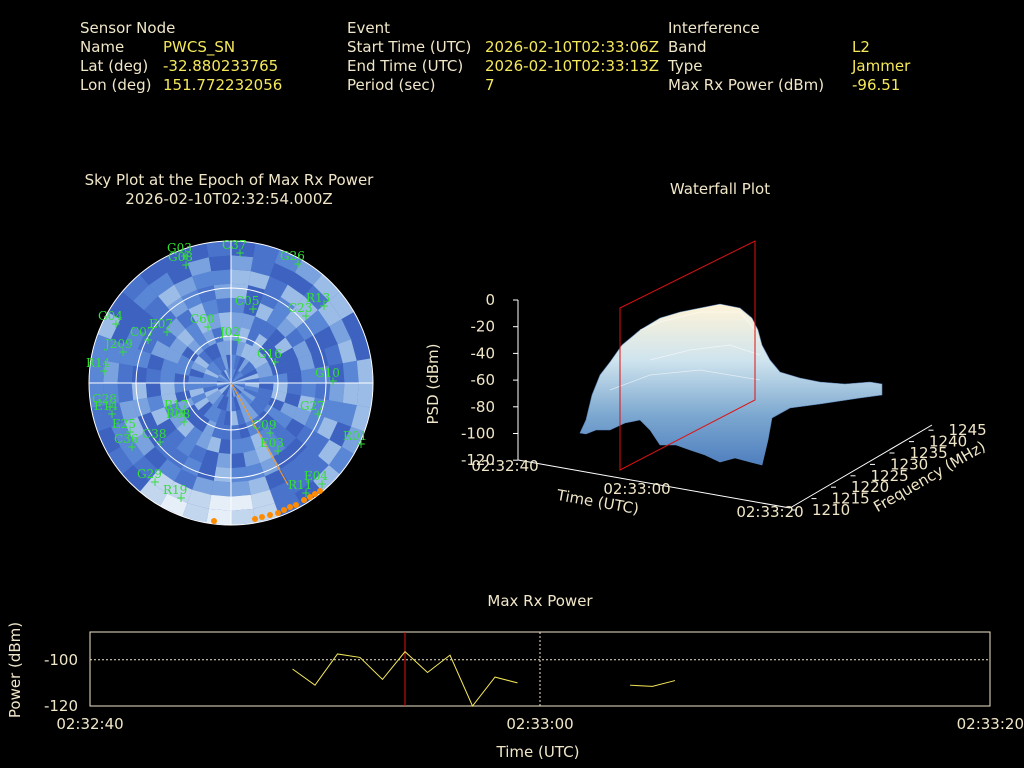 This screenshot has width=1024, height=768. I want to click on interference-heading: Interference, so click(714, 28).